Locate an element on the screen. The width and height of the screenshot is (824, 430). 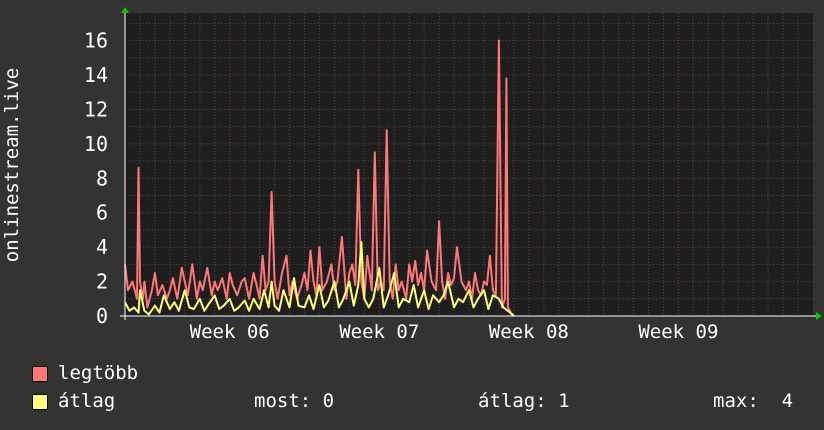
legend: legtöbb átlag most: 0 átlag: 1 max: 4 is located at coordinates (422, 390).